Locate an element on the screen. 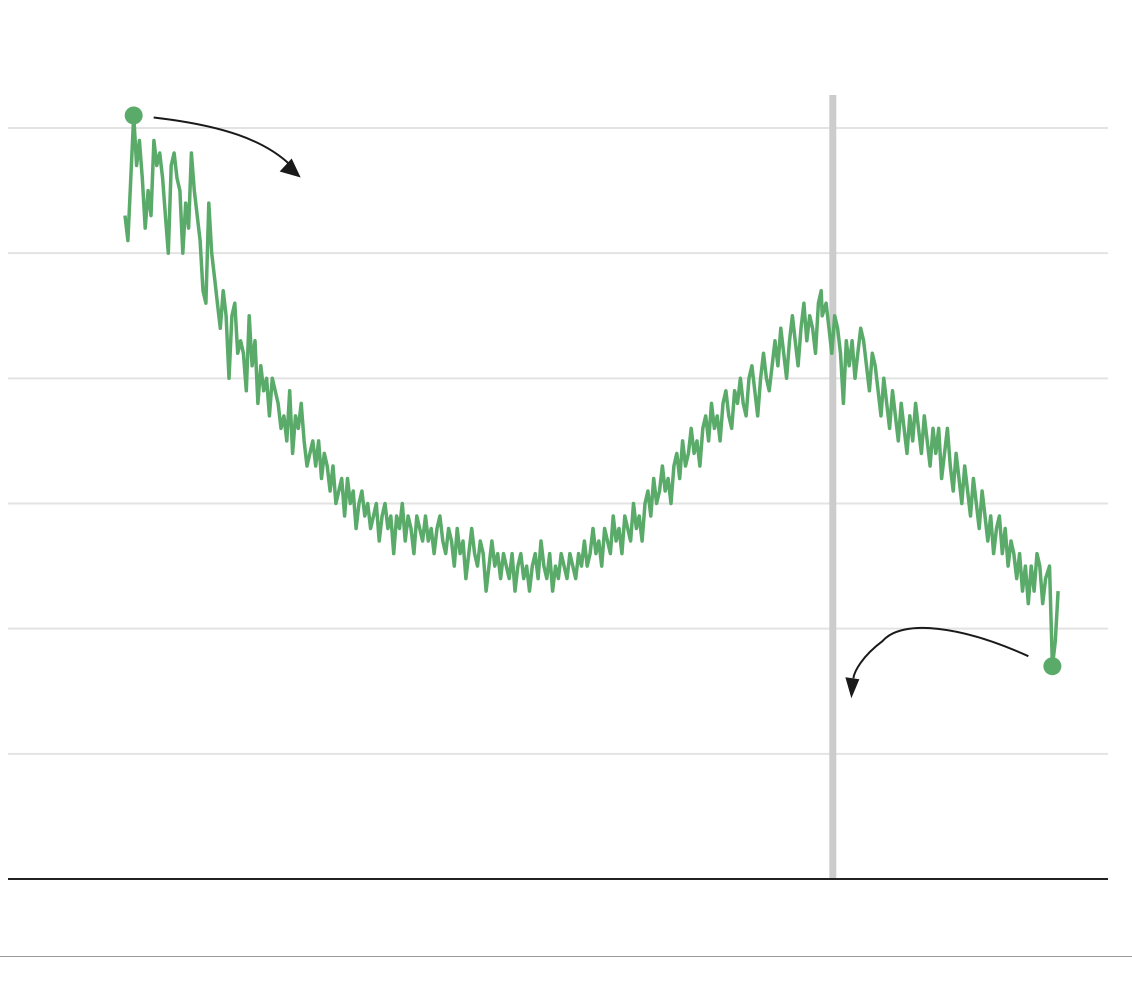 The width and height of the screenshot is (1132, 1002). peak-point is located at coordinates (133, 115).